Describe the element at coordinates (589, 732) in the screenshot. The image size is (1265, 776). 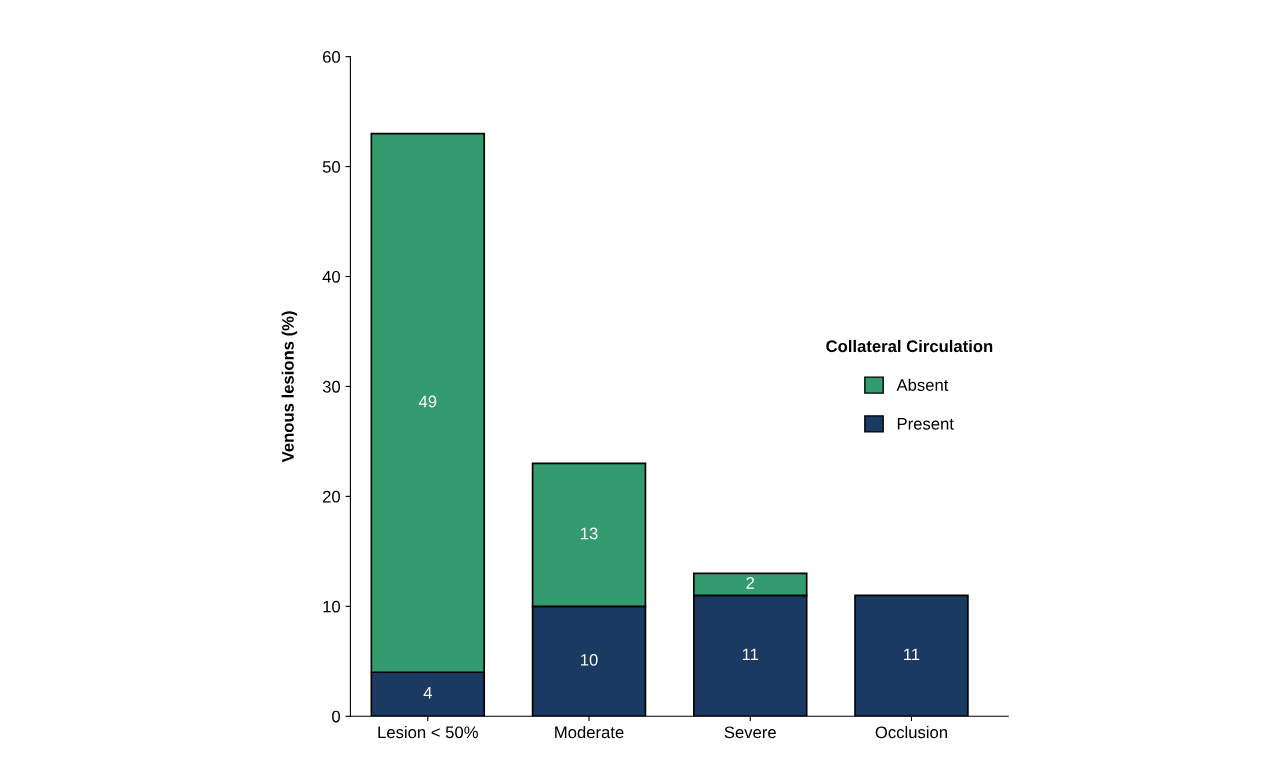
I see `x-tick-label: Moderate` at that location.